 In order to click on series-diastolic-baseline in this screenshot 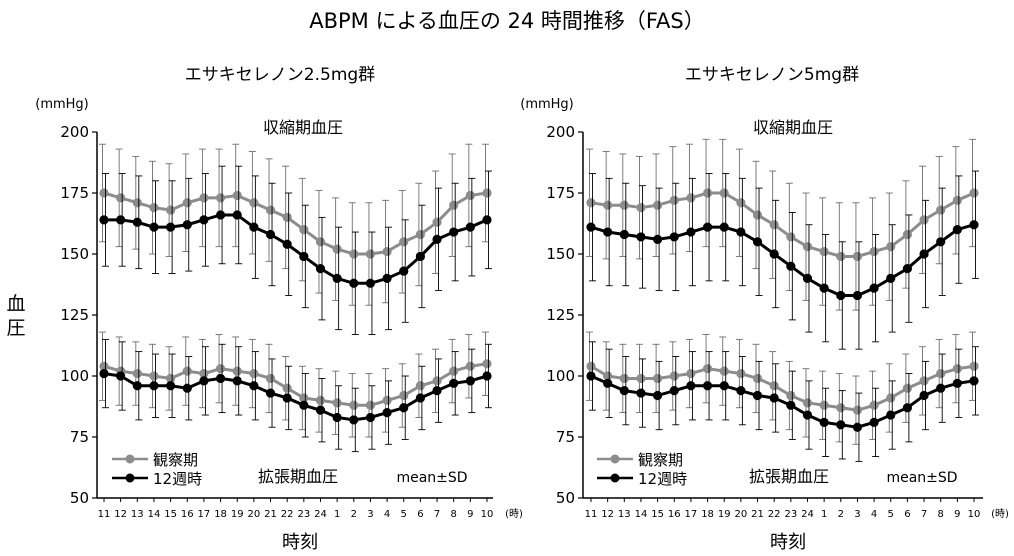, I will do `click(295, 384)`.